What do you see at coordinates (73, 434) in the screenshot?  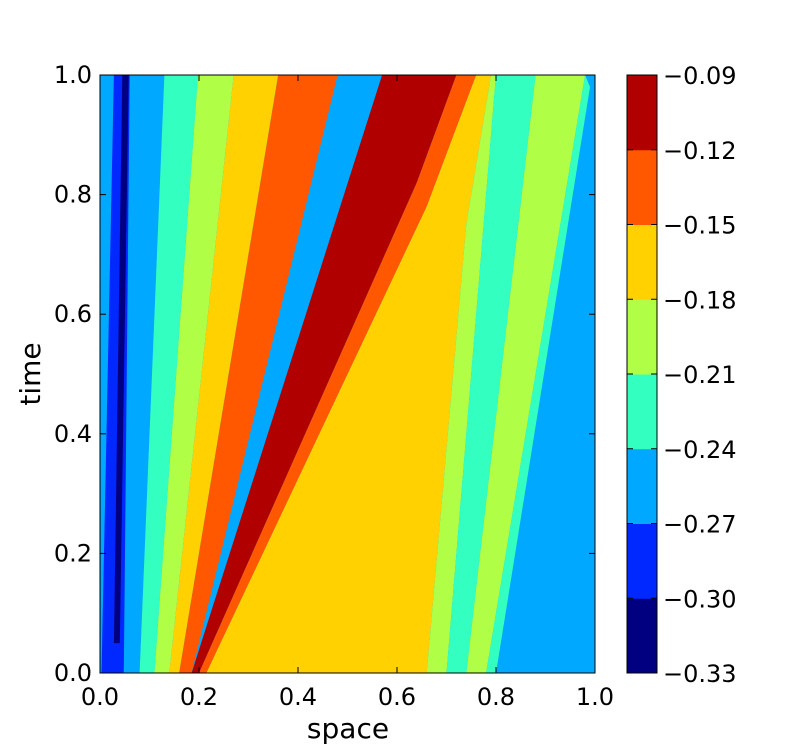 I see `y-tick-label: 0.4` at bounding box center [73, 434].